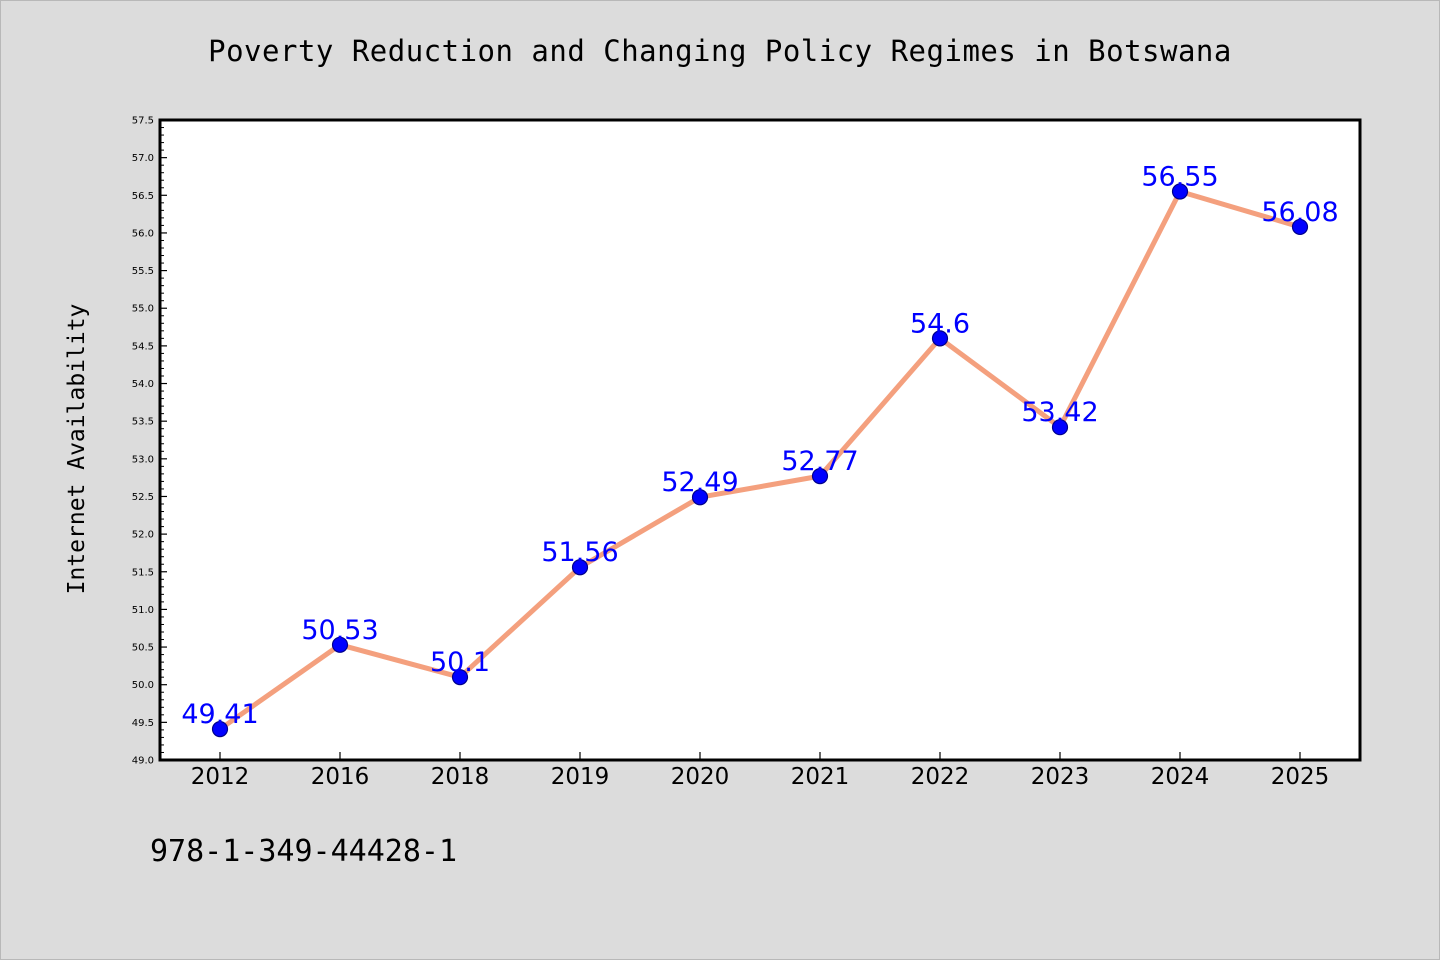 Image resolution: width=1440 pixels, height=960 pixels. What do you see at coordinates (760, 771) in the screenshot?
I see `x-axis-ticks: 2012 2016 2018 2019 2020 2021 2022 2023 2024 2025` at bounding box center [760, 771].